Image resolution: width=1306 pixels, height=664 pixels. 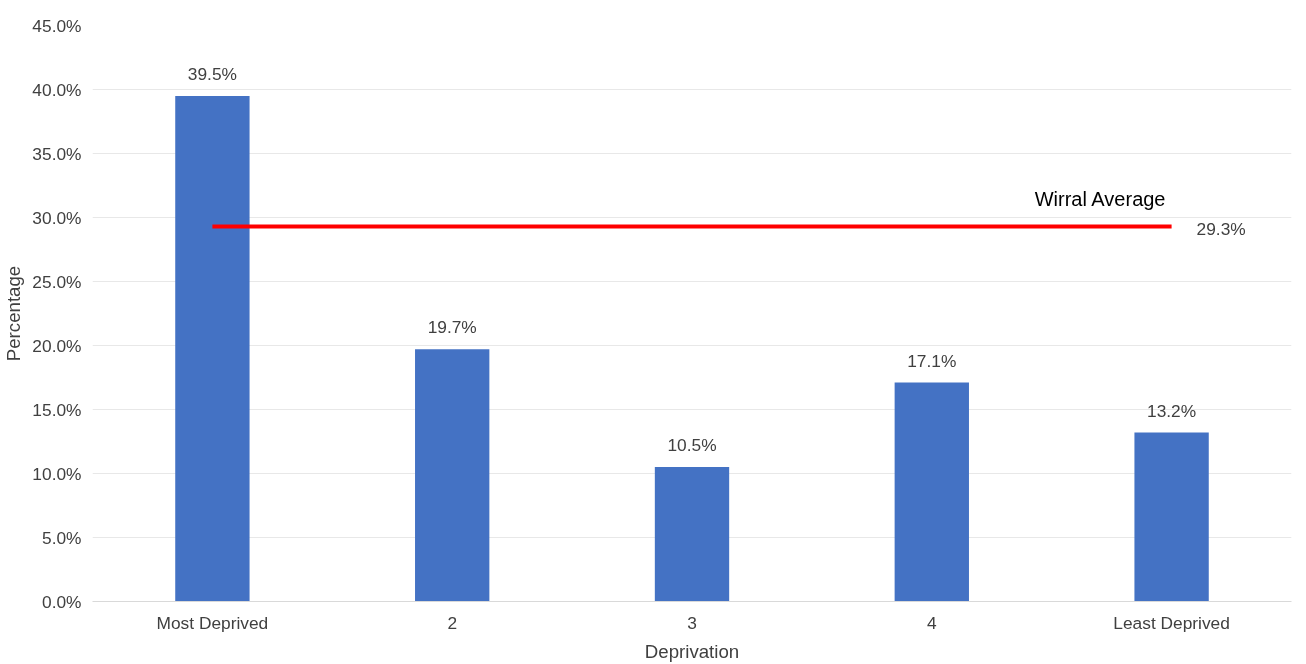 I want to click on y-axis-title: Percentage, so click(x=14, y=313).